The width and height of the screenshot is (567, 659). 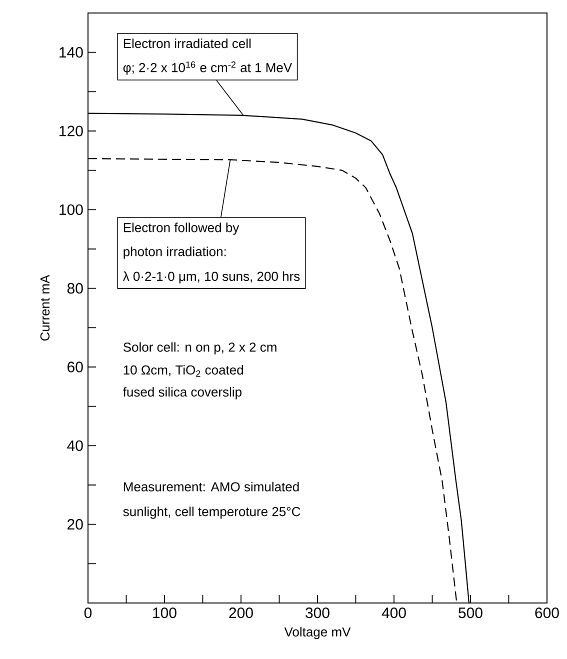 What do you see at coordinates (207, 68) in the screenshot?
I see `annotation: φ; 2·2 x 10$^{16}$ e cm$^{-2}$ at 1 MeV` at bounding box center [207, 68].